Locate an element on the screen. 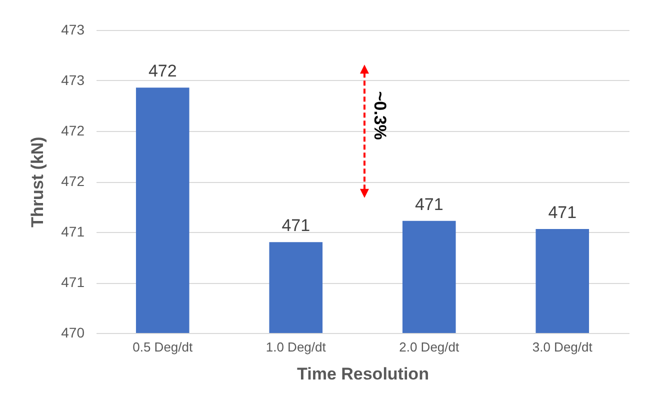  x-tick-label: 0.5 Deg/dt is located at coordinates (162, 347).